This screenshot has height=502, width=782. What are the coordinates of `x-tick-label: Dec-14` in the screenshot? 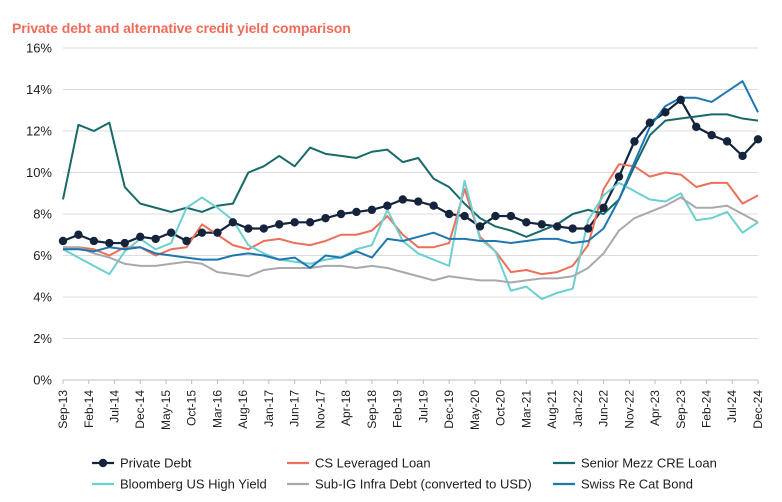 It's located at (140, 409).